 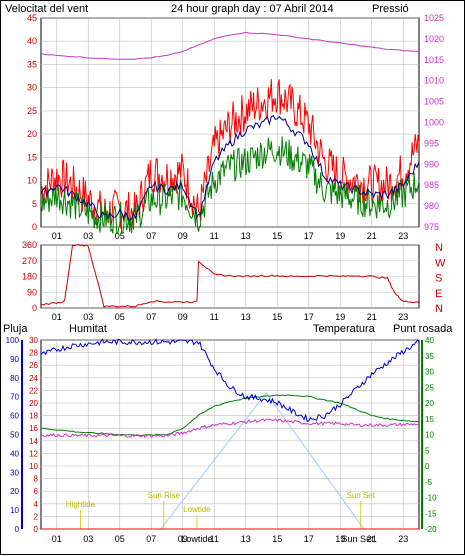 What do you see at coordinates (429, 356) in the screenshot?
I see `temperature-y-tick-label: 35` at bounding box center [429, 356].